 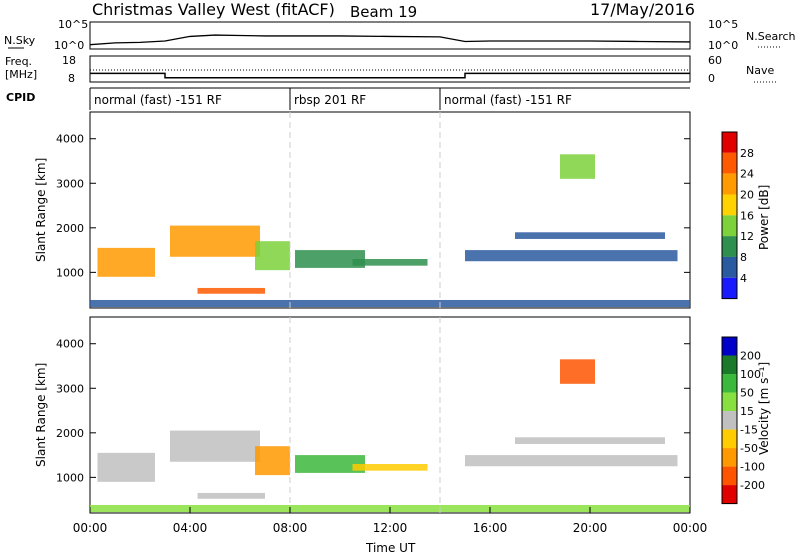 What do you see at coordinates (711, 78) in the screenshot?
I see `nave-tick-bottom: 0` at bounding box center [711, 78].